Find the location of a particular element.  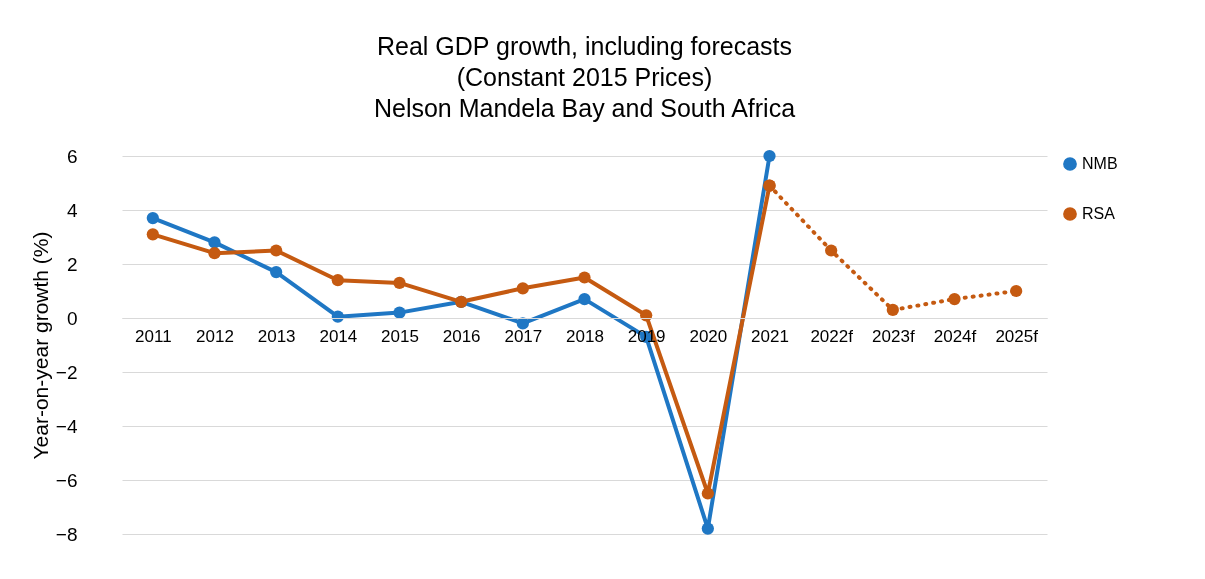

x-tick-label: 2017 is located at coordinates (523, 336).